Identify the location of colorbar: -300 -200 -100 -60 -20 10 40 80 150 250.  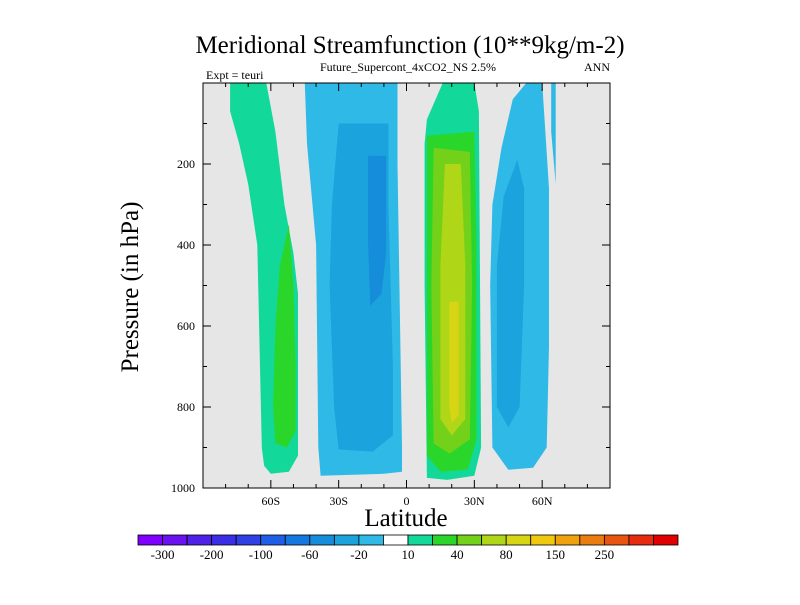
(408, 548).